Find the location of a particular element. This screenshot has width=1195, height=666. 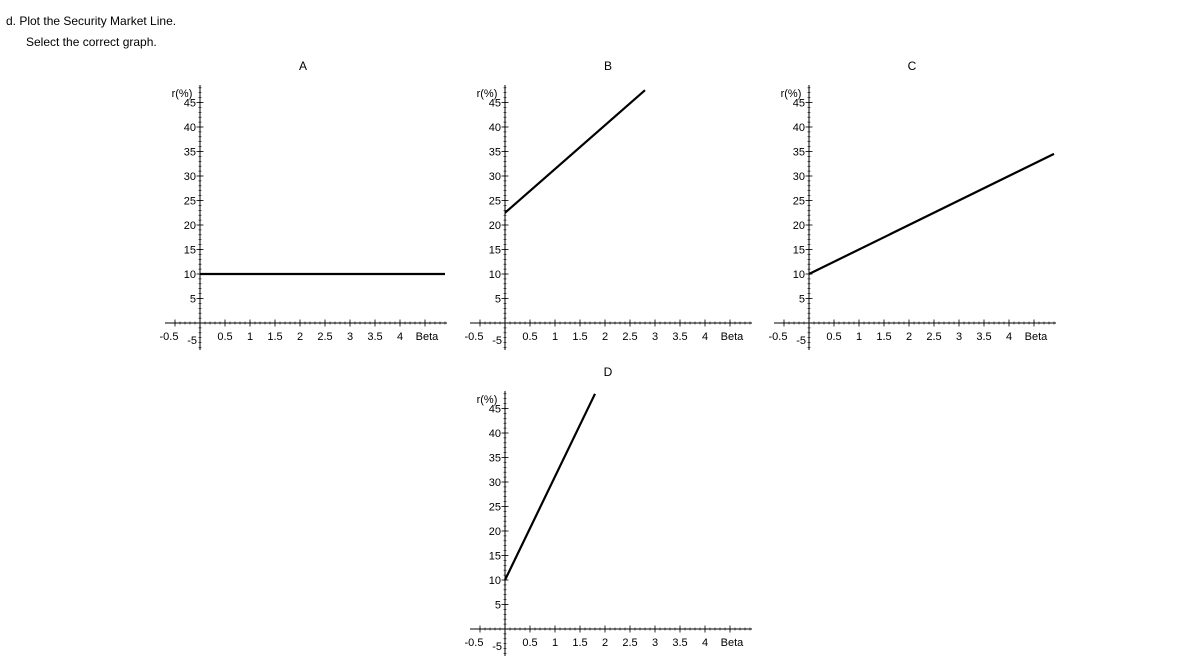

plot-title: A is located at coordinates (303, 66).